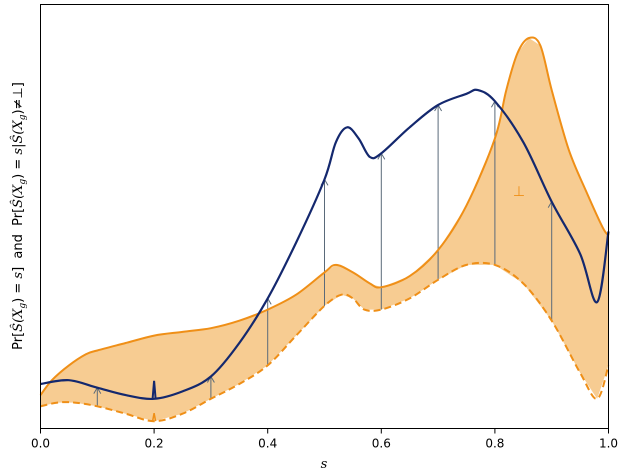 The image size is (621, 476). What do you see at coordinates (608, 444) in the screenshot?
I see `x-tick-label: 1.0` at bounding box center [608, 444].